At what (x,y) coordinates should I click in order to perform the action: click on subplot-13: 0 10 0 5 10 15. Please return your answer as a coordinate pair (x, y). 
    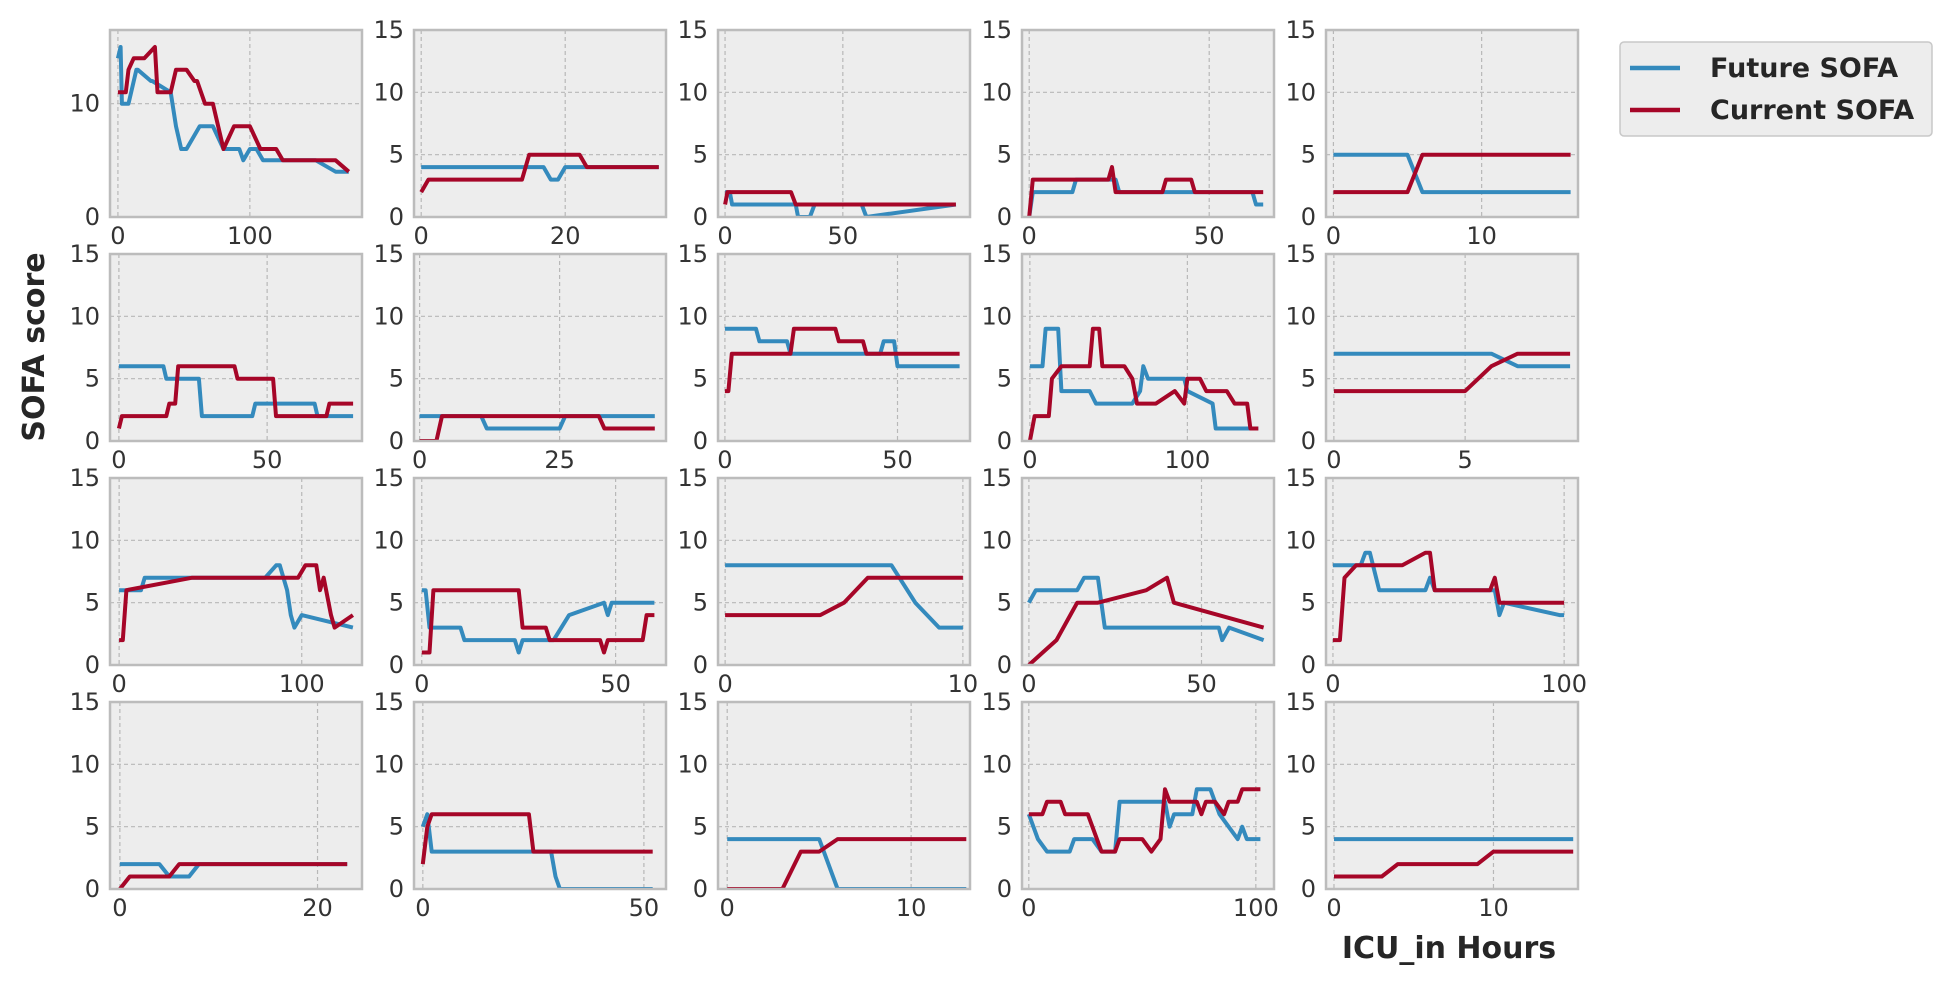
    Looking at the image, I should click on (827, 581).